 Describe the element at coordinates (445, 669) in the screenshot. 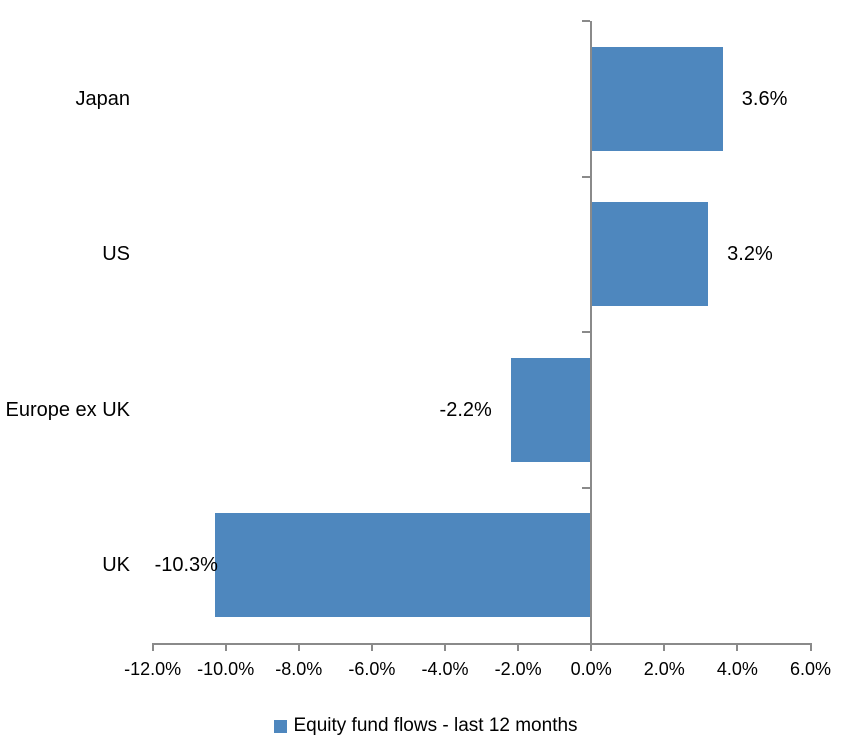

I see `x-axis-tick-label: -4.0%` at that location.